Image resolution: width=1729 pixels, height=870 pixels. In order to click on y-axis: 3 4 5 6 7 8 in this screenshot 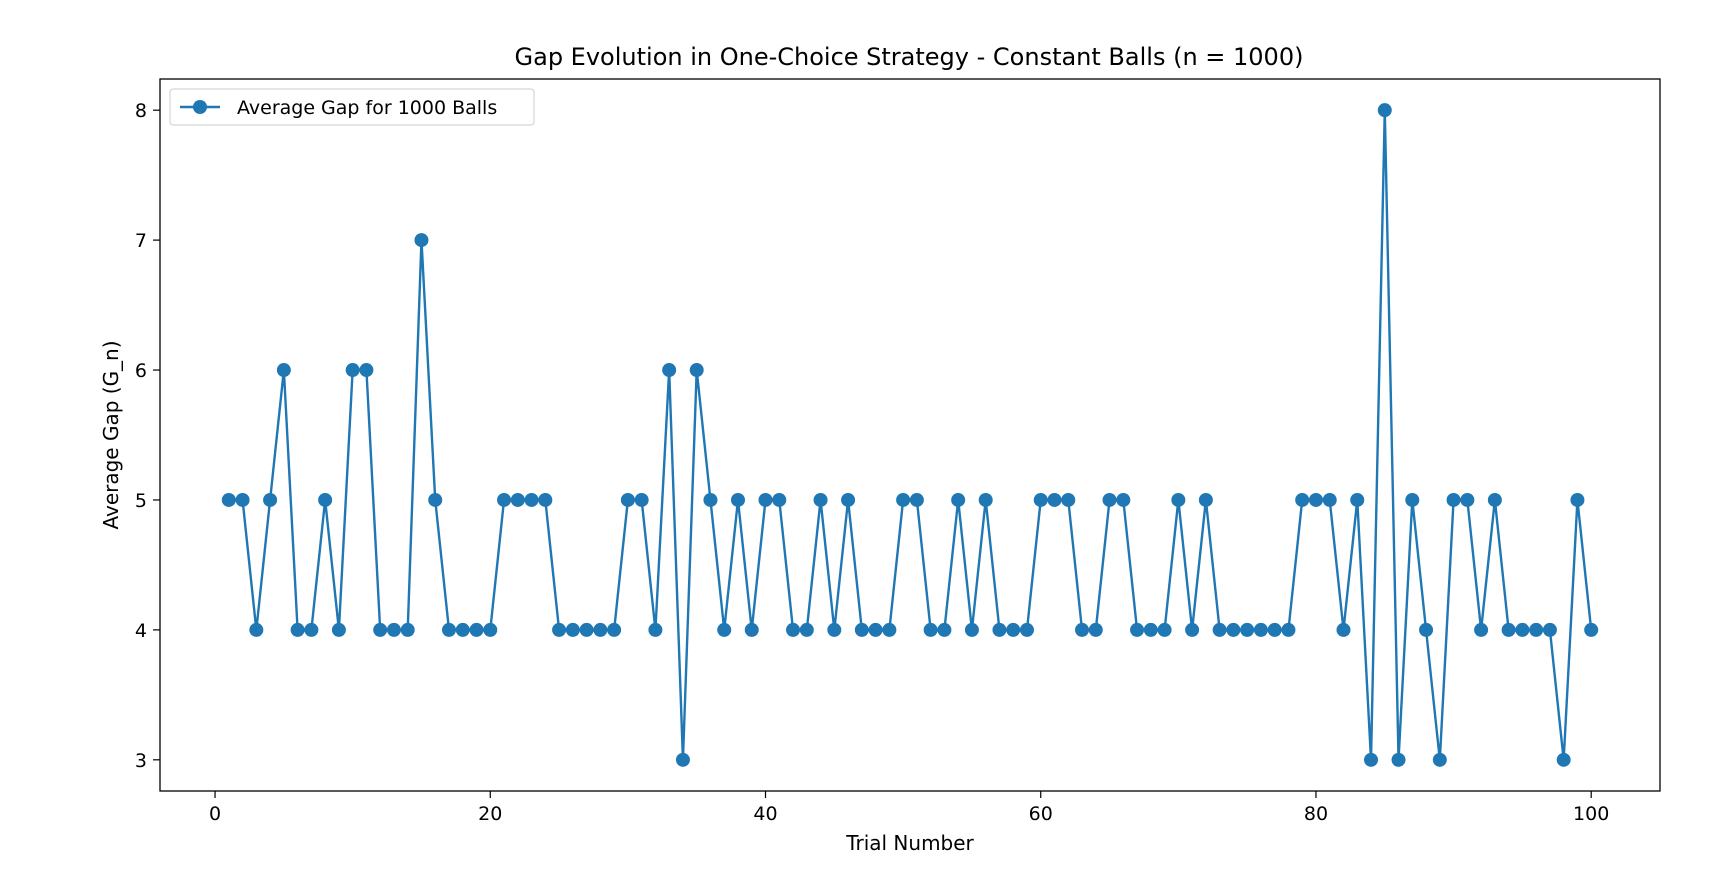, I will do `click(147, 436)`.